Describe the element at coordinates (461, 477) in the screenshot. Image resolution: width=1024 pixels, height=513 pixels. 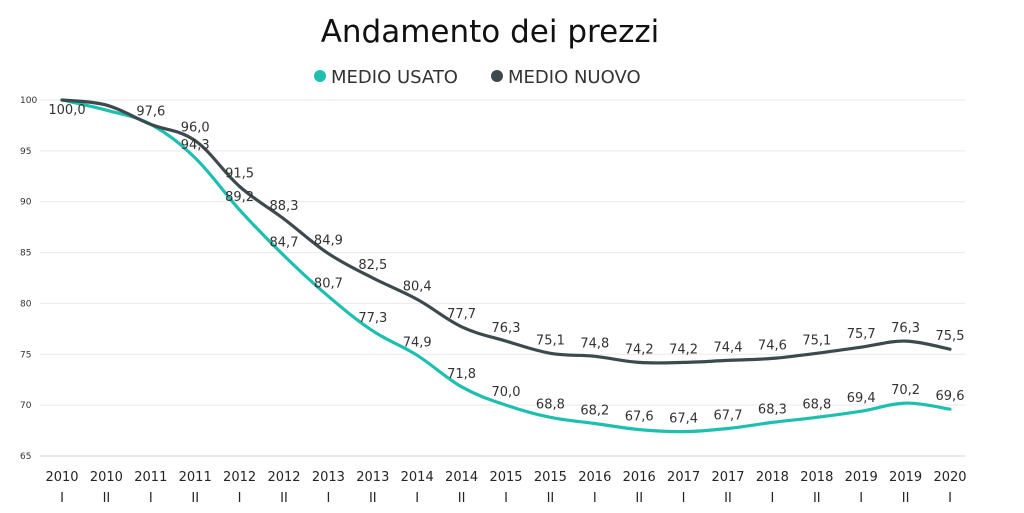
I see `x-tick-year-9: 2014` at that location.